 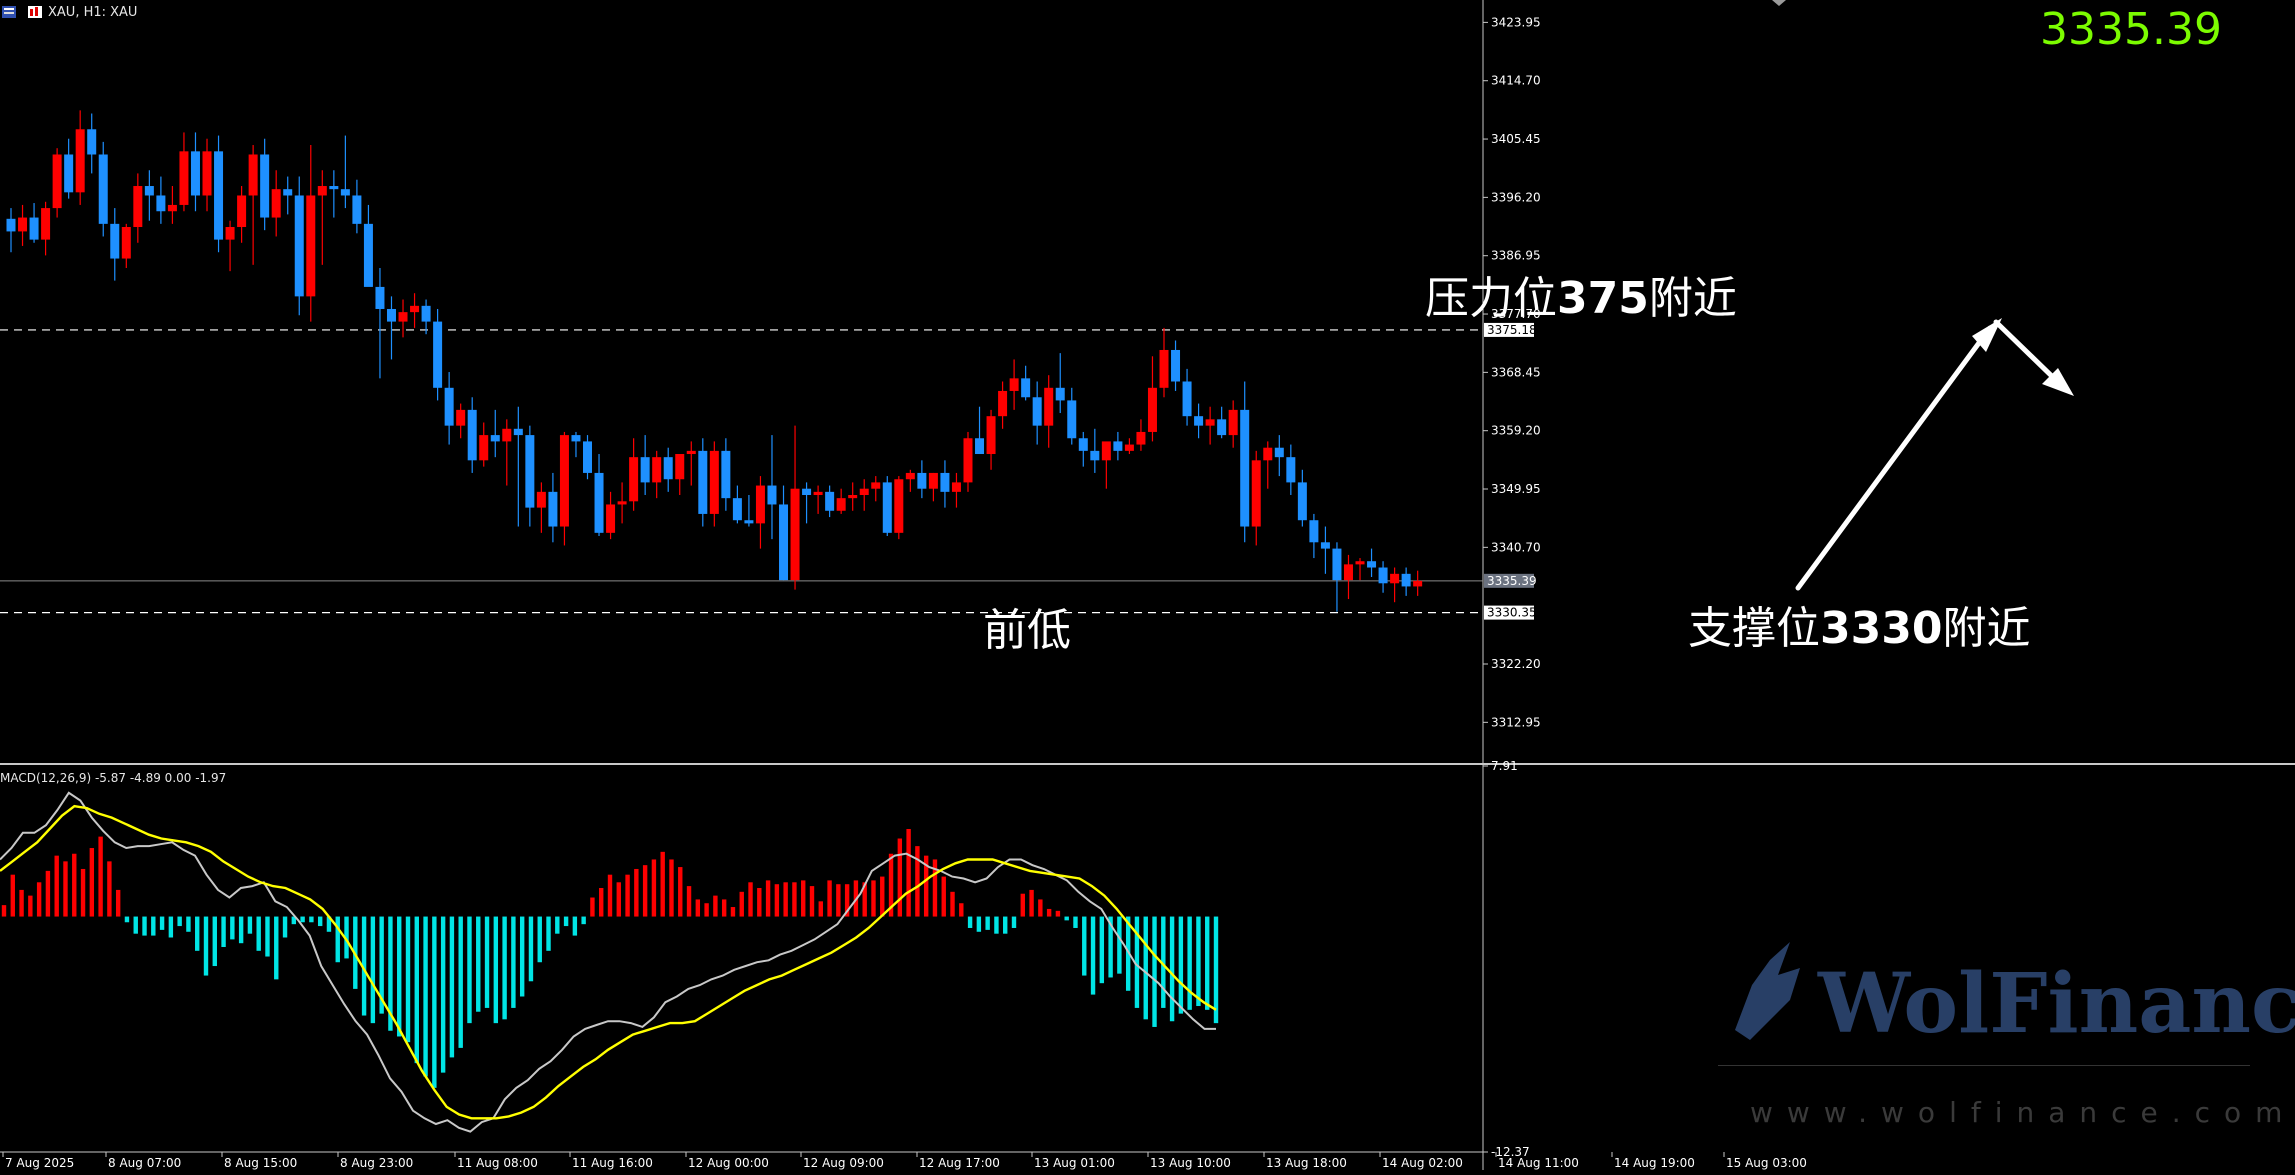 What do you see at coordinates (1306, 1163) in the screenshot?
I see `time-tick-label: 13 Aug 18:00` at bounding box center [1306, 1163].